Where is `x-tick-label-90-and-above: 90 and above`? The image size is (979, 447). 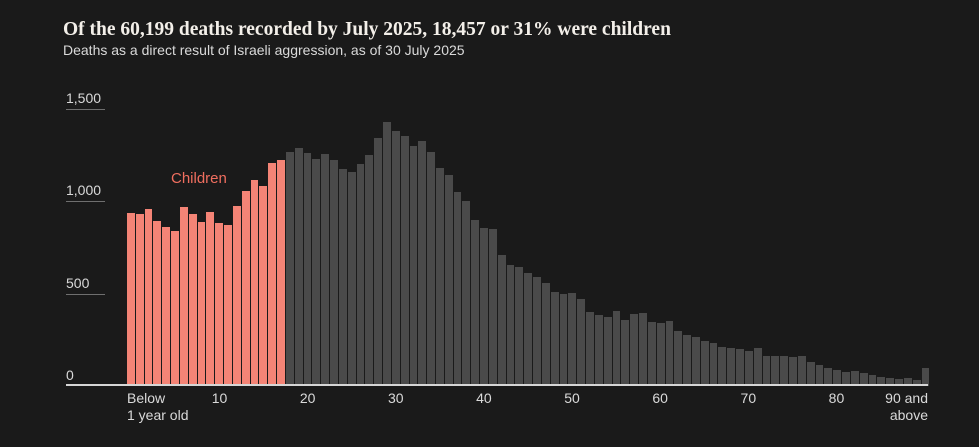
x-tick-label-90-and-above: 90 and above is located at coordinates (906, 407).